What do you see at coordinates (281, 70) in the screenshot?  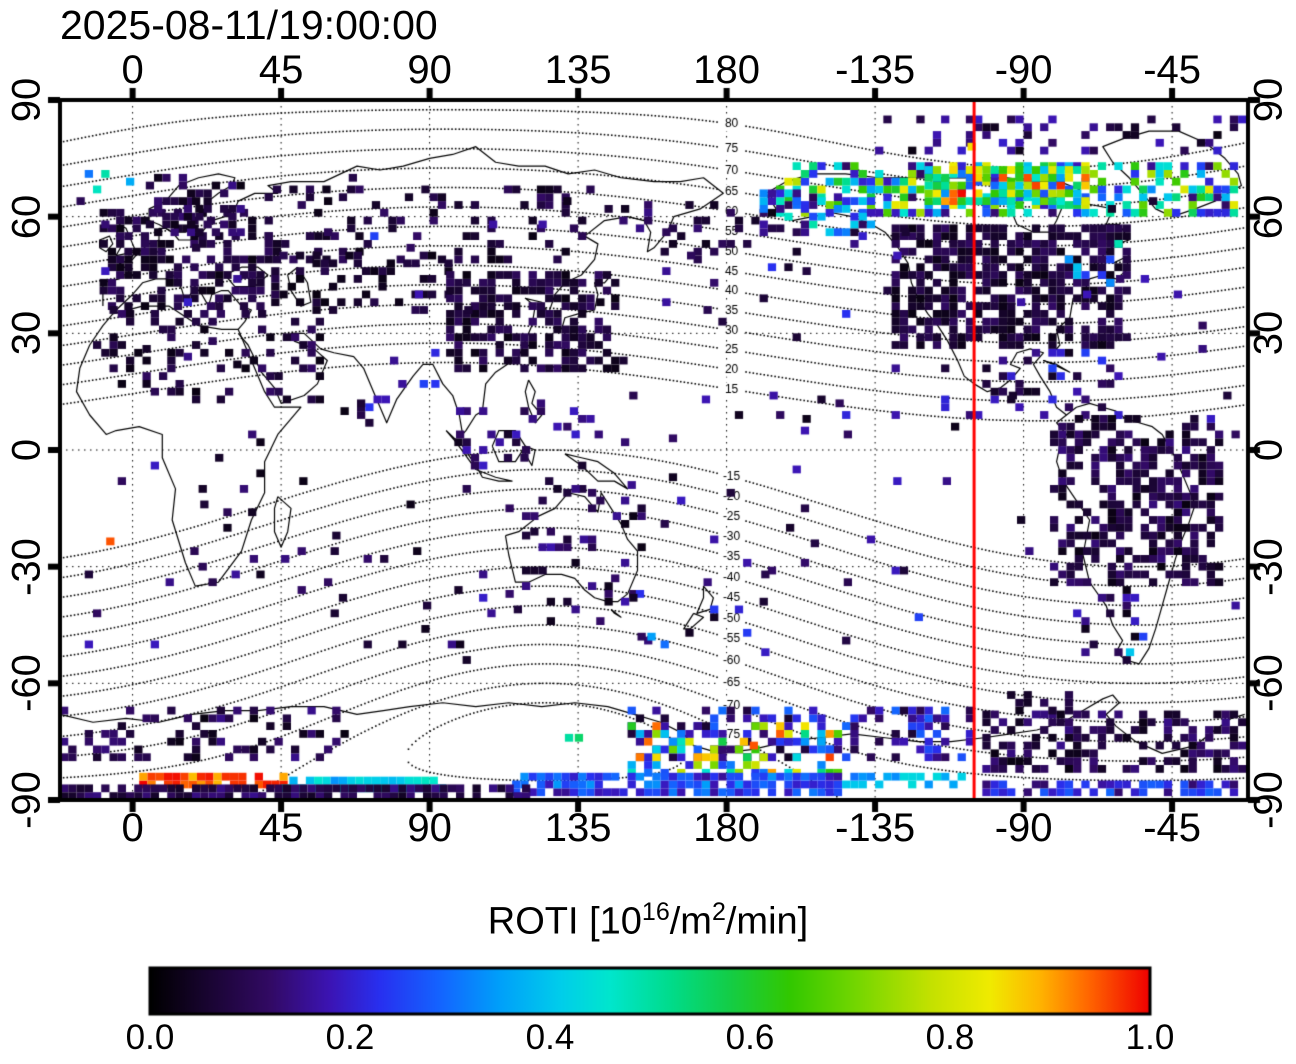 I see `lon-tick-label-top: 45` at bounding box center [281, 70].